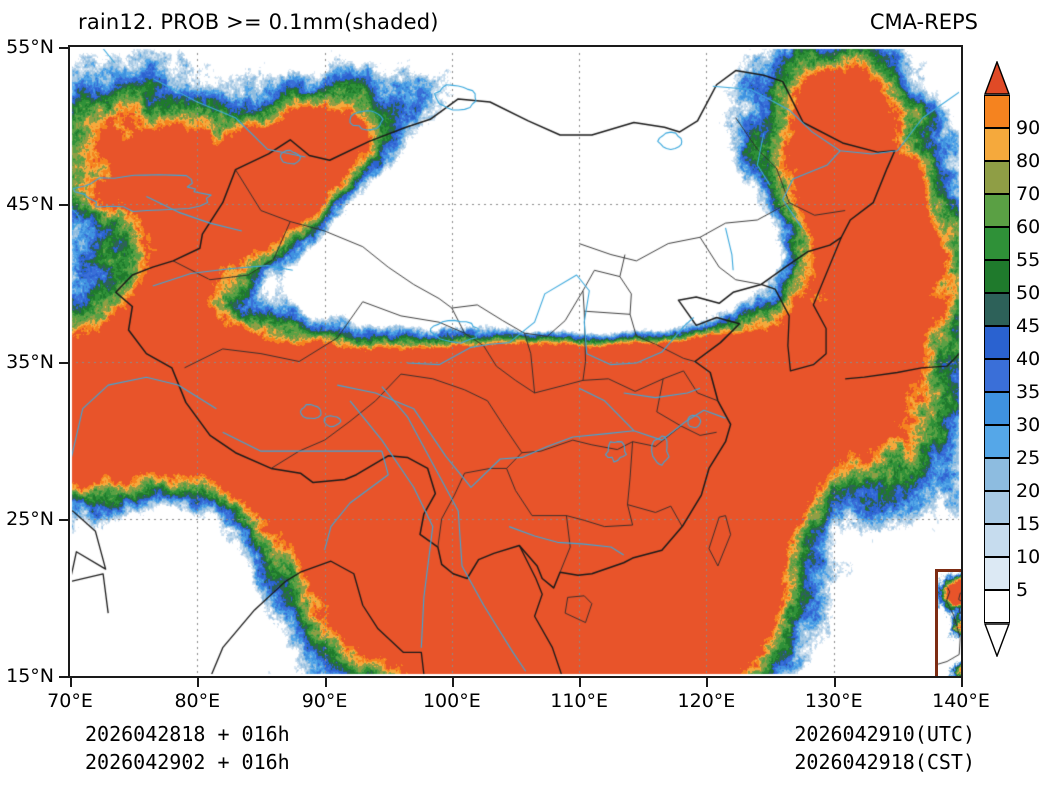  What do you see at coordinates (258, 22) in the screenshot?
I see `page-title: rain12. PROB >= 0.1mm(shaded)` at bounding box center [258, 22].